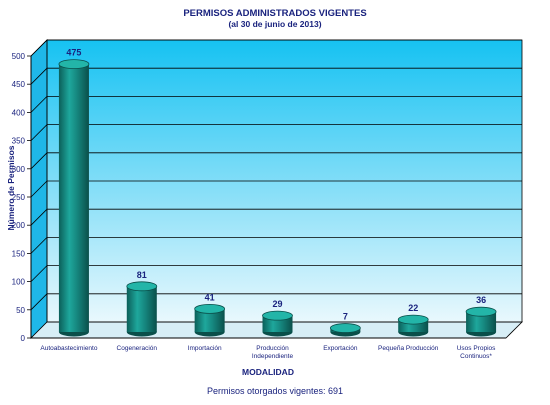 The width and height of the screenshot is (550, 405). I want to click on data-label: 29, so click(277, 304).